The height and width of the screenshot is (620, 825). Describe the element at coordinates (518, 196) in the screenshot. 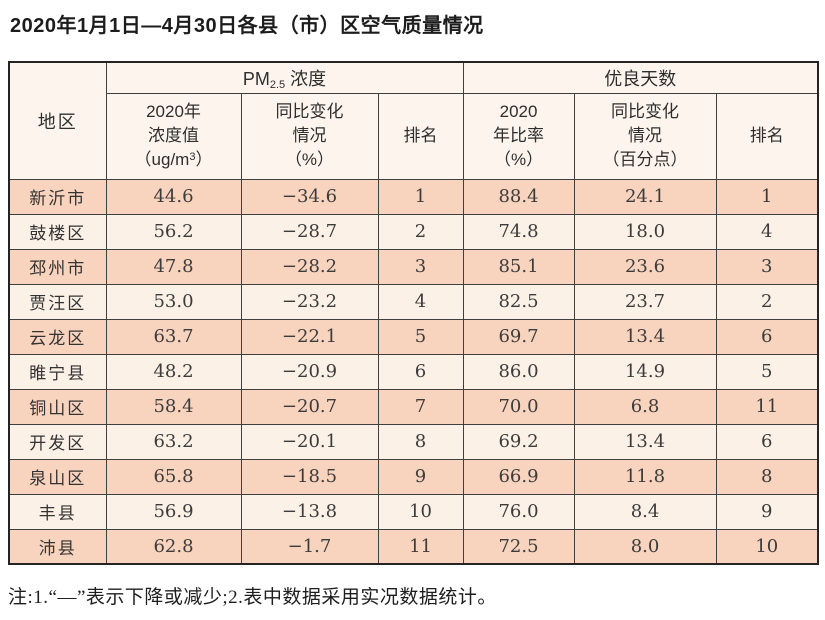

I see `good-rate-cell: 88.4` at that location.